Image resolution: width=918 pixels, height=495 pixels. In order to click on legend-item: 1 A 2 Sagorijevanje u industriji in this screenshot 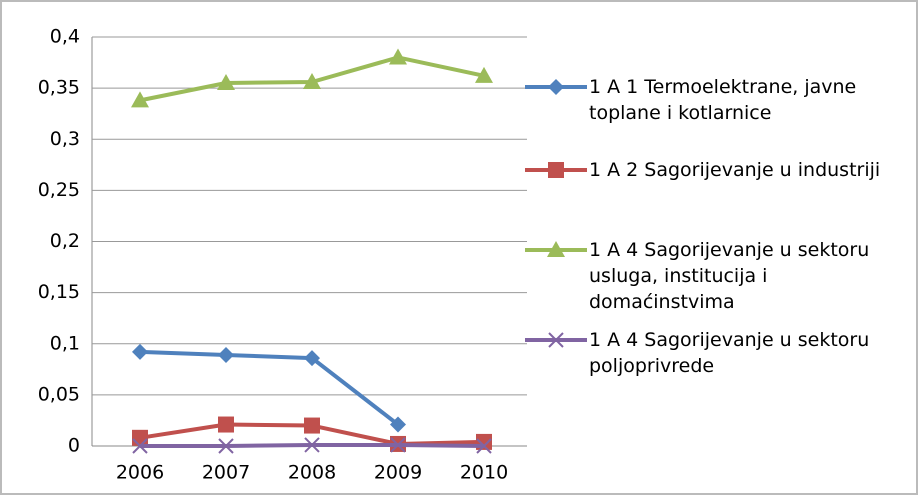, I will do `click(720, 170)`.